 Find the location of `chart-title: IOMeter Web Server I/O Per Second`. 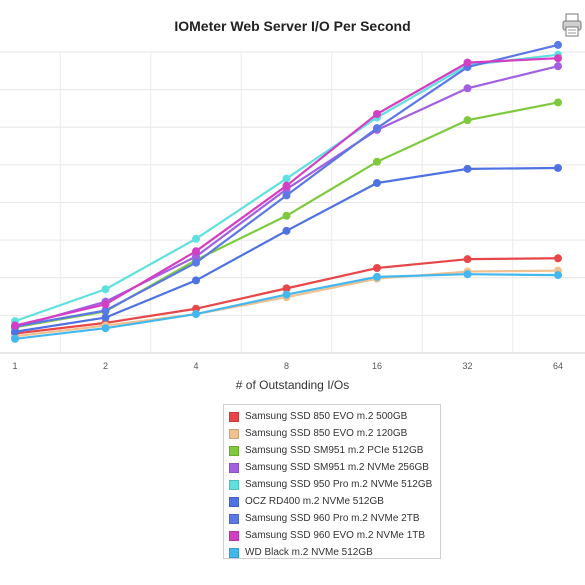

chart-title: IOMeter Web Server I/O Per Second is located at coordinates (292, 26).